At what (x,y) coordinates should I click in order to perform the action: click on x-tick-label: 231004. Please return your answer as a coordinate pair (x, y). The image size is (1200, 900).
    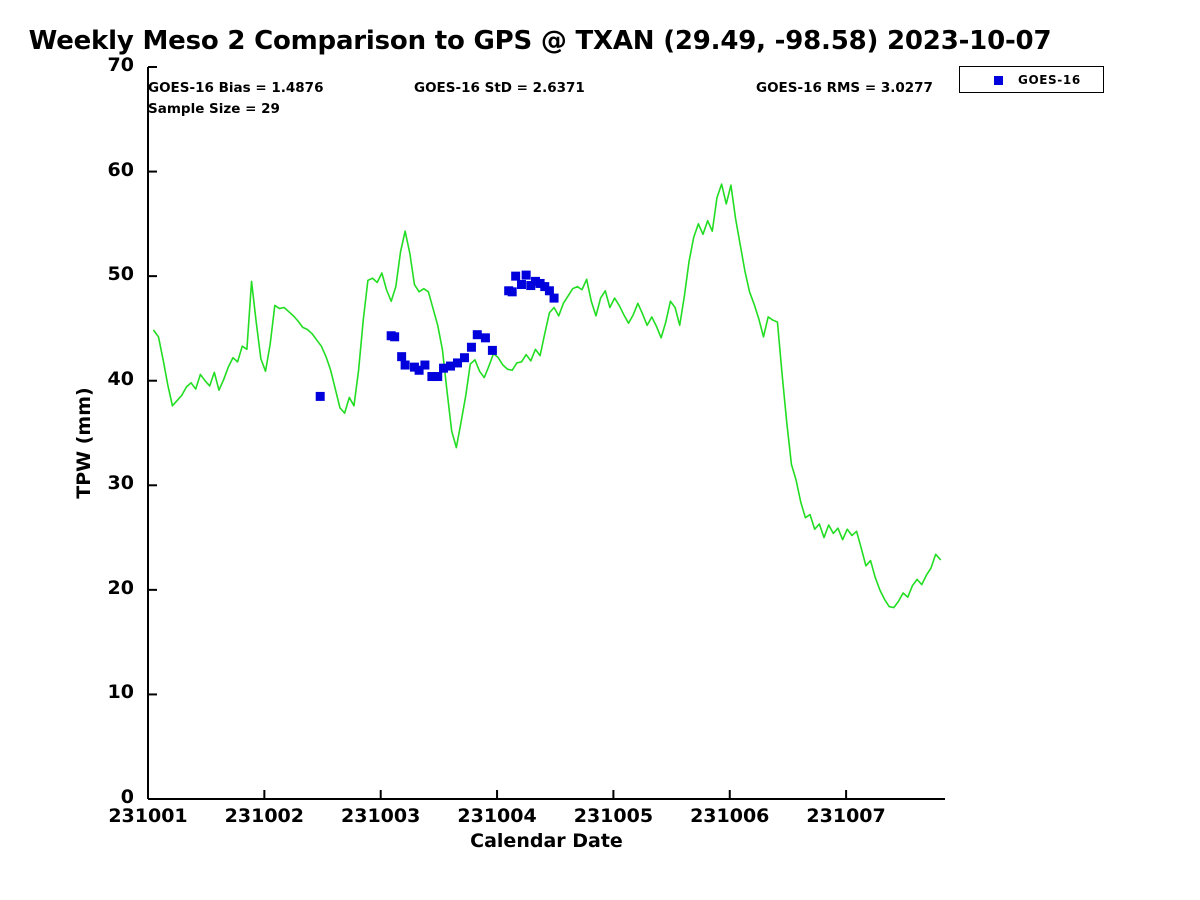
    Looking at the image, I should click on (497, 816).